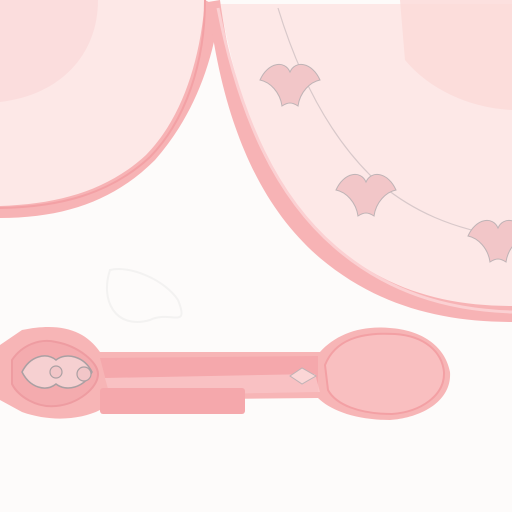 The width and height of the screenshot is (512, 512). What do you see at coordinates (144, 295) in the screenshot?
I see `ghost-outline` at bounding box center [144, 295].